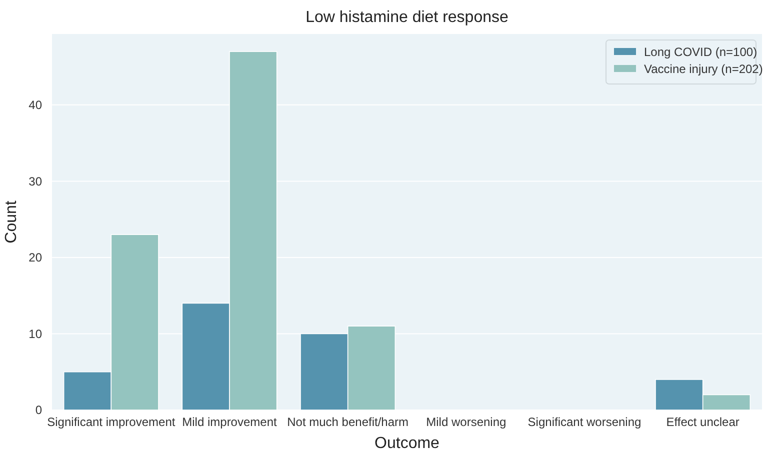  Describe the element at coordinates (11, 222) in the screenshot. I see `y-axis-title: Count` at that location.